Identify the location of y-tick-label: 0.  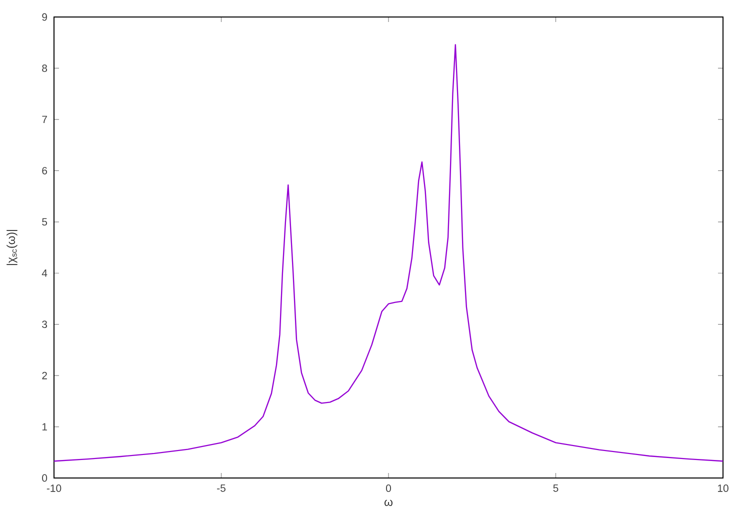
(45, 478).